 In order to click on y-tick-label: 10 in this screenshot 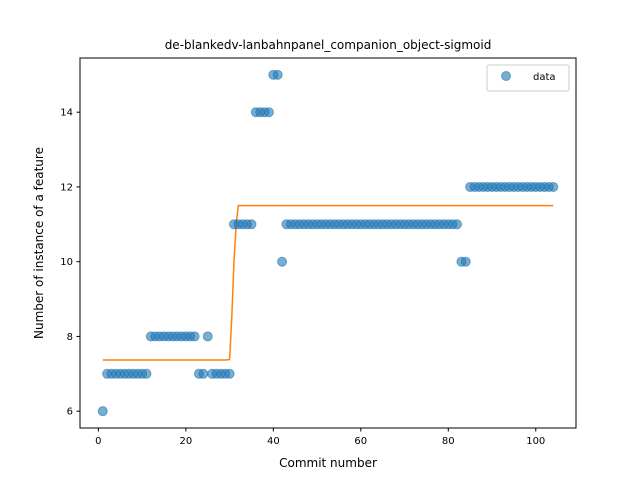, I will do `click(66, 262)`.